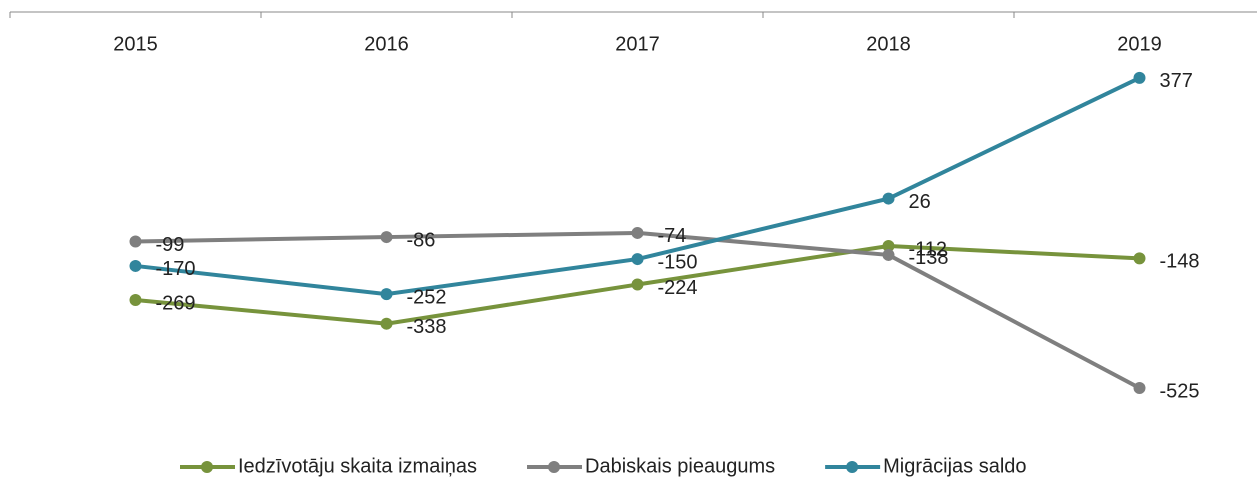  Describe the element at coordinates (672, 236) in the screenshot. I see `data-label: -74` at that location.